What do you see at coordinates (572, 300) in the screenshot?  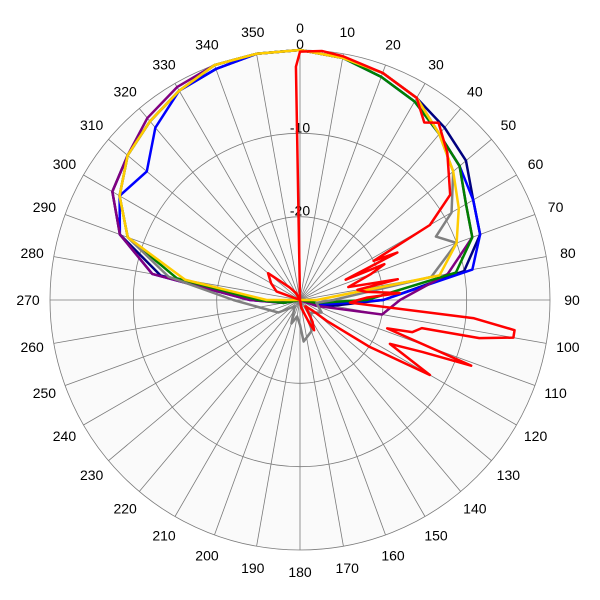 I see `angle-tick-label: 90` at bounding box center [572, 300].